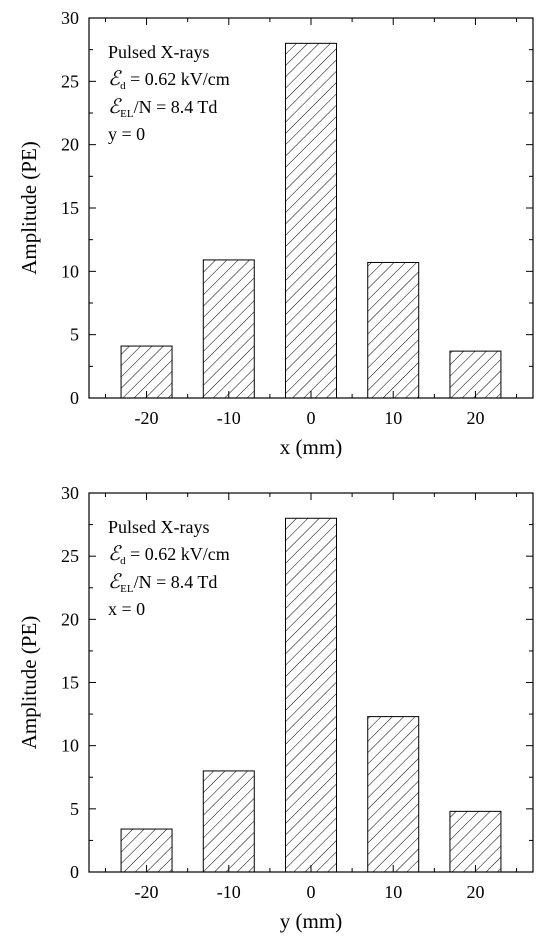 The height and width of the screenshot is (936, 539). Describe the element at coordinates (311, 921) in the screenshot. I see `x-axis-title: y (mm)` at that location.